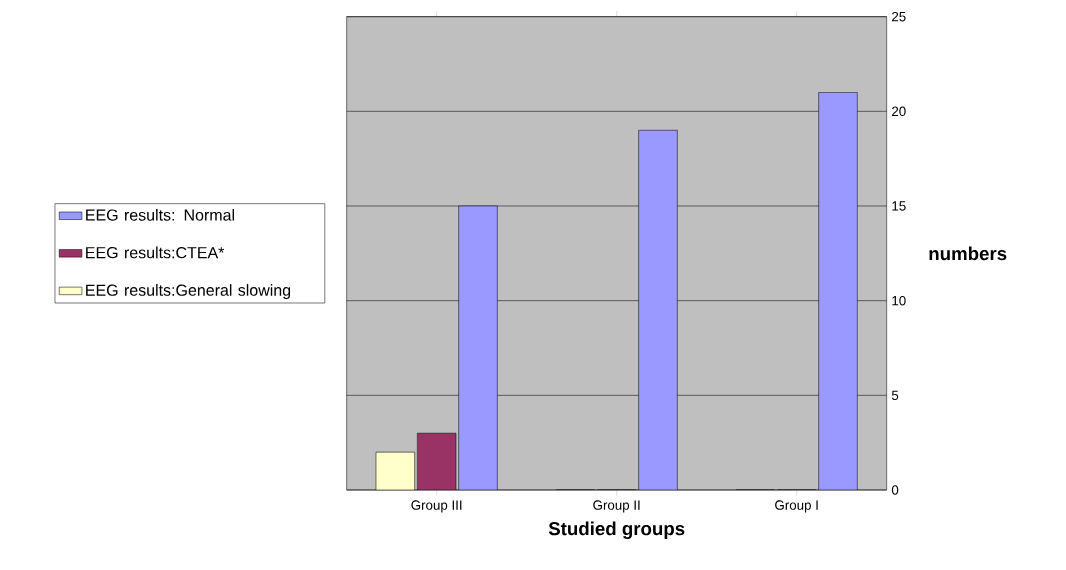 The width and height of the screenshot is (1066, 570). Describe the element at coordinates (895, 395) in the screenshot. I see `y-tick-label: 5` at that location.